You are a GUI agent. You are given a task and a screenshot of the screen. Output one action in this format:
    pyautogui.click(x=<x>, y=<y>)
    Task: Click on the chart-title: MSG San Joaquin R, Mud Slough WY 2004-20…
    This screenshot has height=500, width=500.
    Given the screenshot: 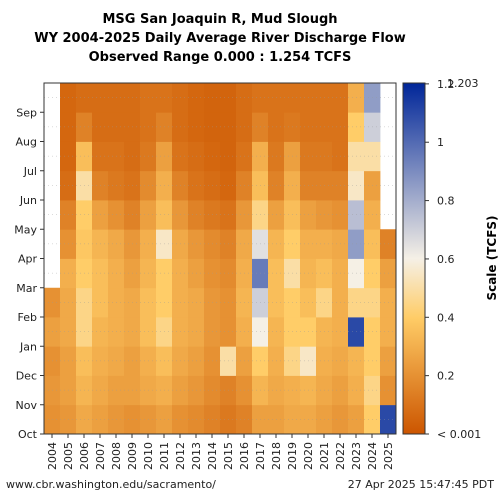 What is the action you would take?
    pyautogui.click(x=220, y=38)
    